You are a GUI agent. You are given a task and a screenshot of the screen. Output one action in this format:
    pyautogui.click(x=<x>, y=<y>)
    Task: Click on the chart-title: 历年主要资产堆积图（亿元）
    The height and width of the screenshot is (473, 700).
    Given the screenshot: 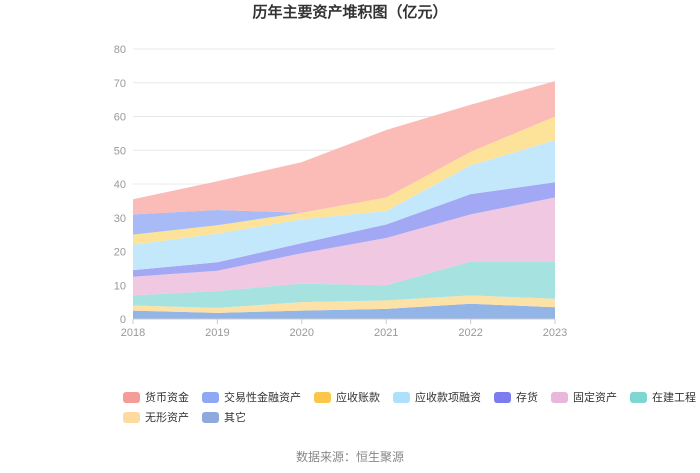 What is the action you would take?
    pyautogui.click(x=349, y=12)
    